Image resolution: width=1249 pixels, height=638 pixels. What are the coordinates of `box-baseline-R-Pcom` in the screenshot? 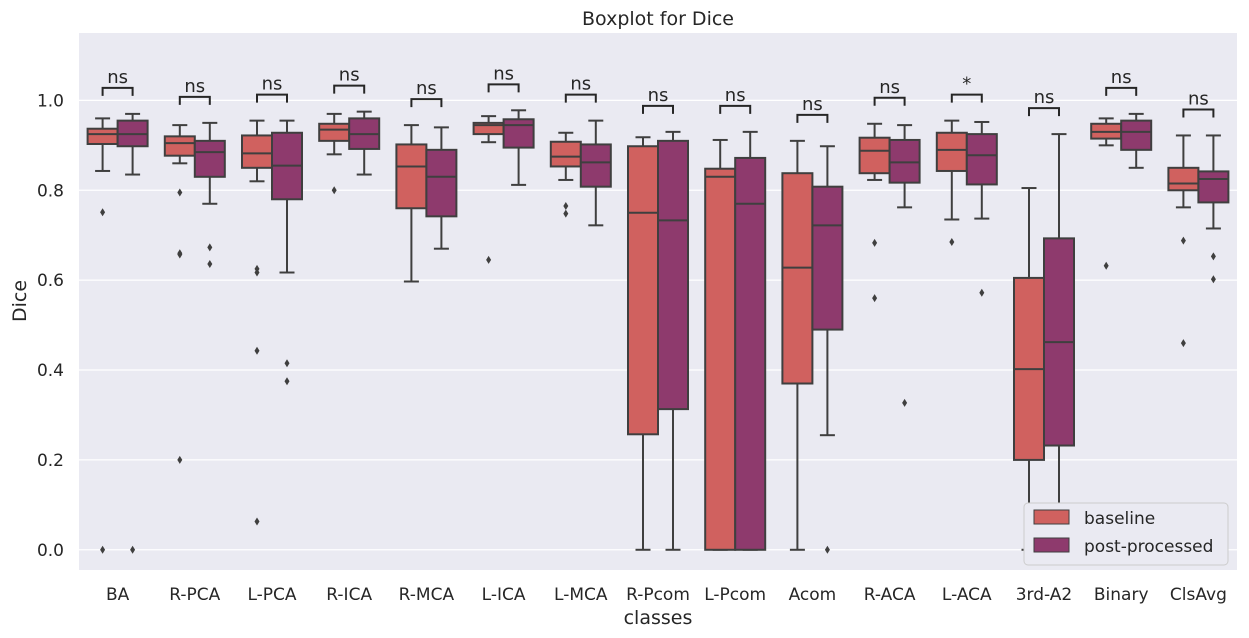 It's located at (643, 343).